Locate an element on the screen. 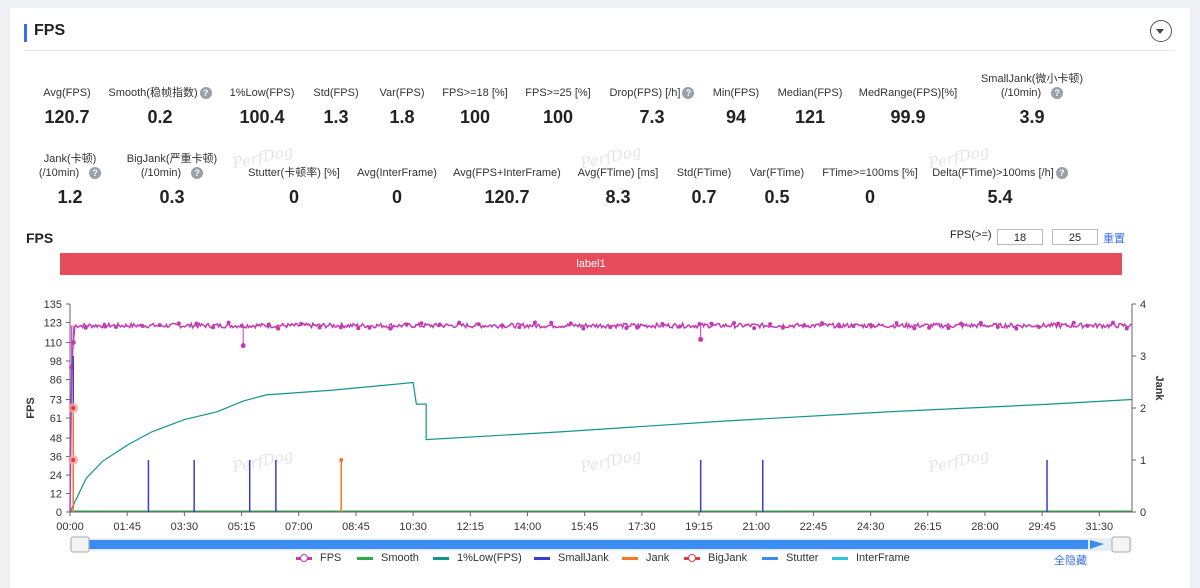 The height and width of the screenshot is (588, 1200). legend-item: SmallJank is located at coordinates (571, 558).